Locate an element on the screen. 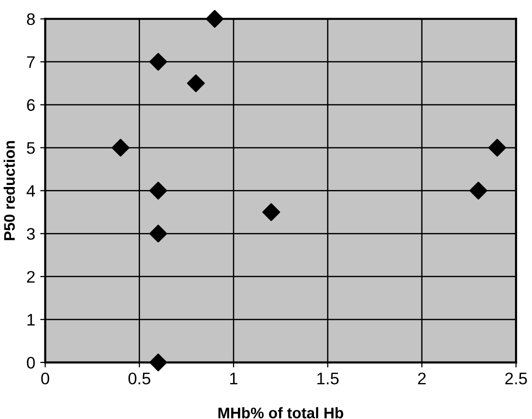  y-tick-label: 1 is located at coordinates (31, 320).